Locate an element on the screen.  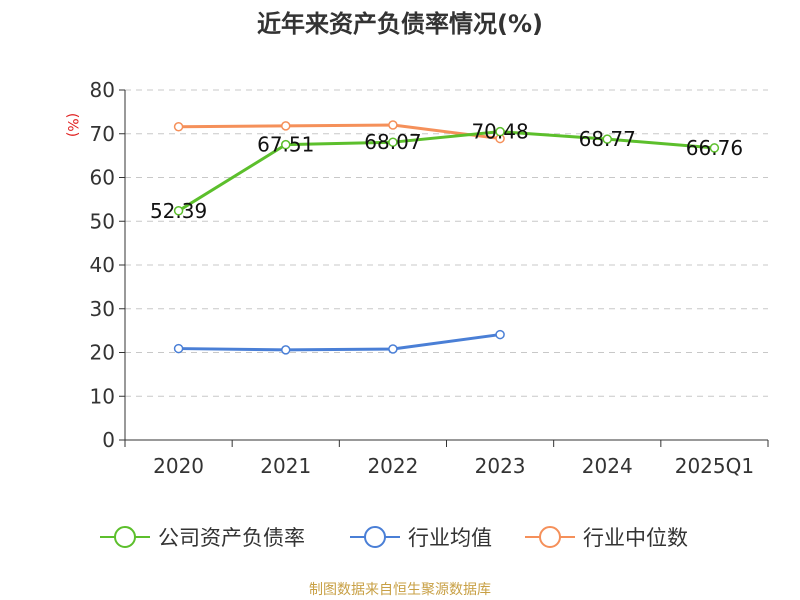
legend-label-2: 行业中位数 is located at coordinates (635, 538).